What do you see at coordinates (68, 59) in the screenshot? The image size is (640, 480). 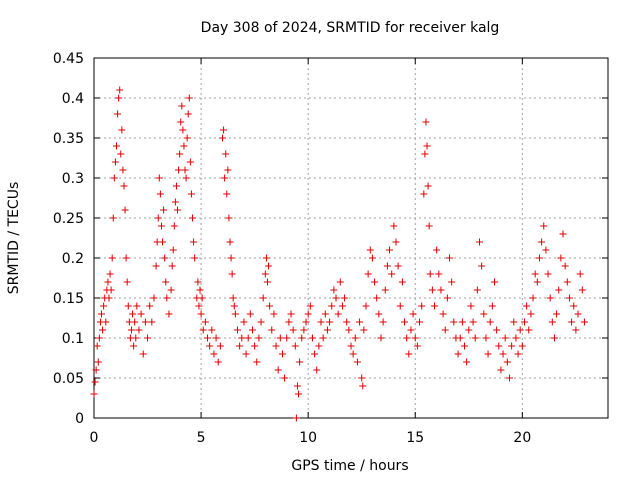 I see `y-tick-label: 0.45` at bounding box center [68, 59].